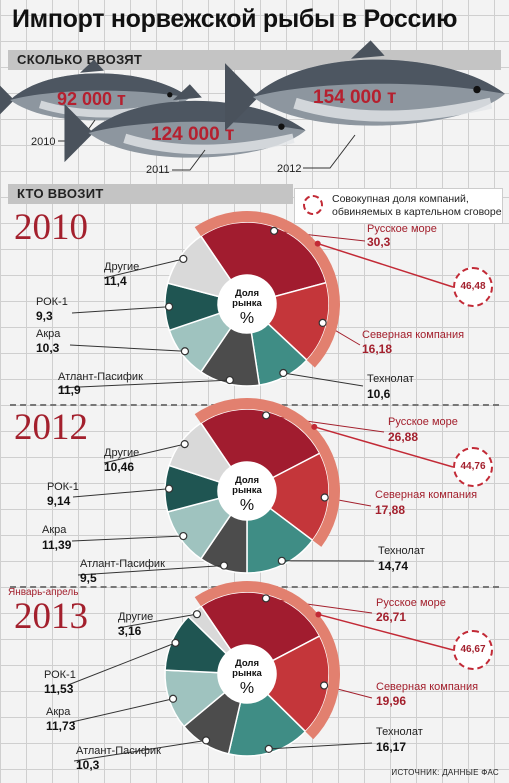  Describe the element at coordinates (390, 510) in the screenshot. I see `value-severnaya: 17,88` at that location.